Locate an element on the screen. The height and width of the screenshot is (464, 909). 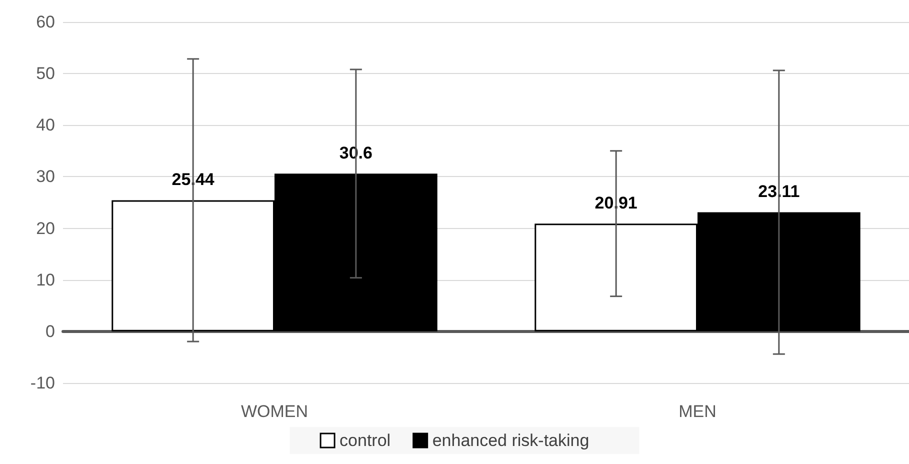
legend-label: control is located at coordinates (365, 440).